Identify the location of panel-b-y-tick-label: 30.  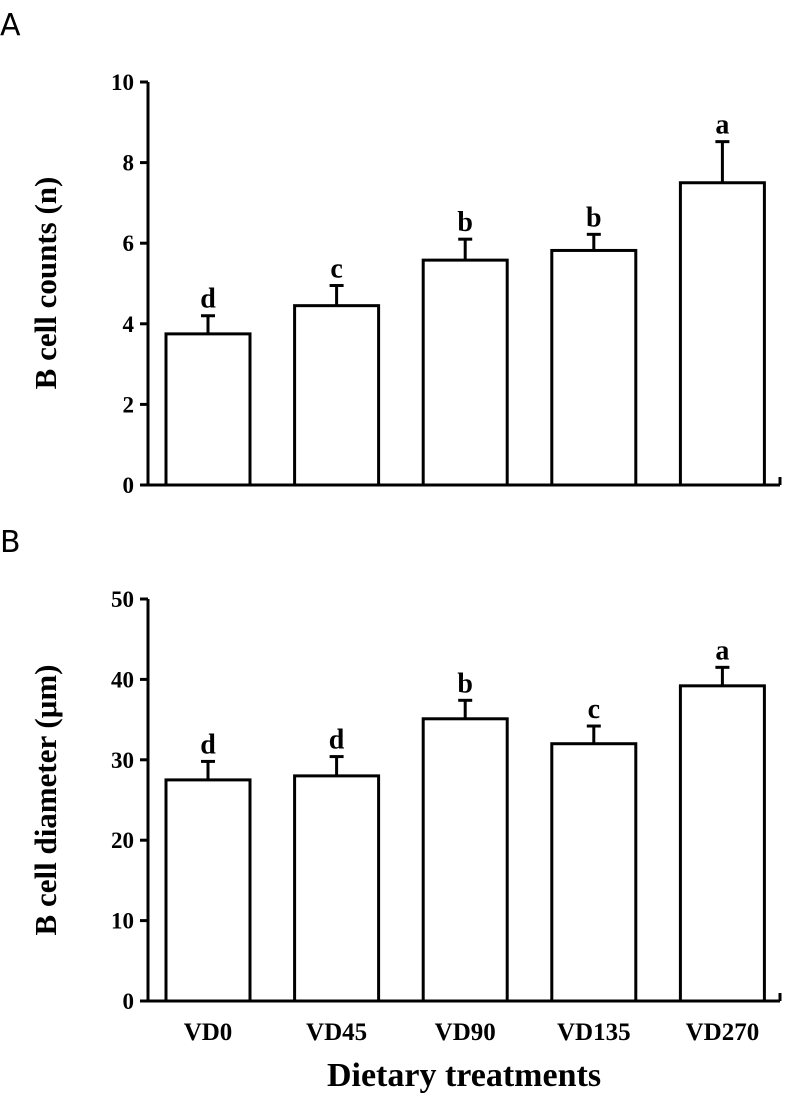
(122, 760).